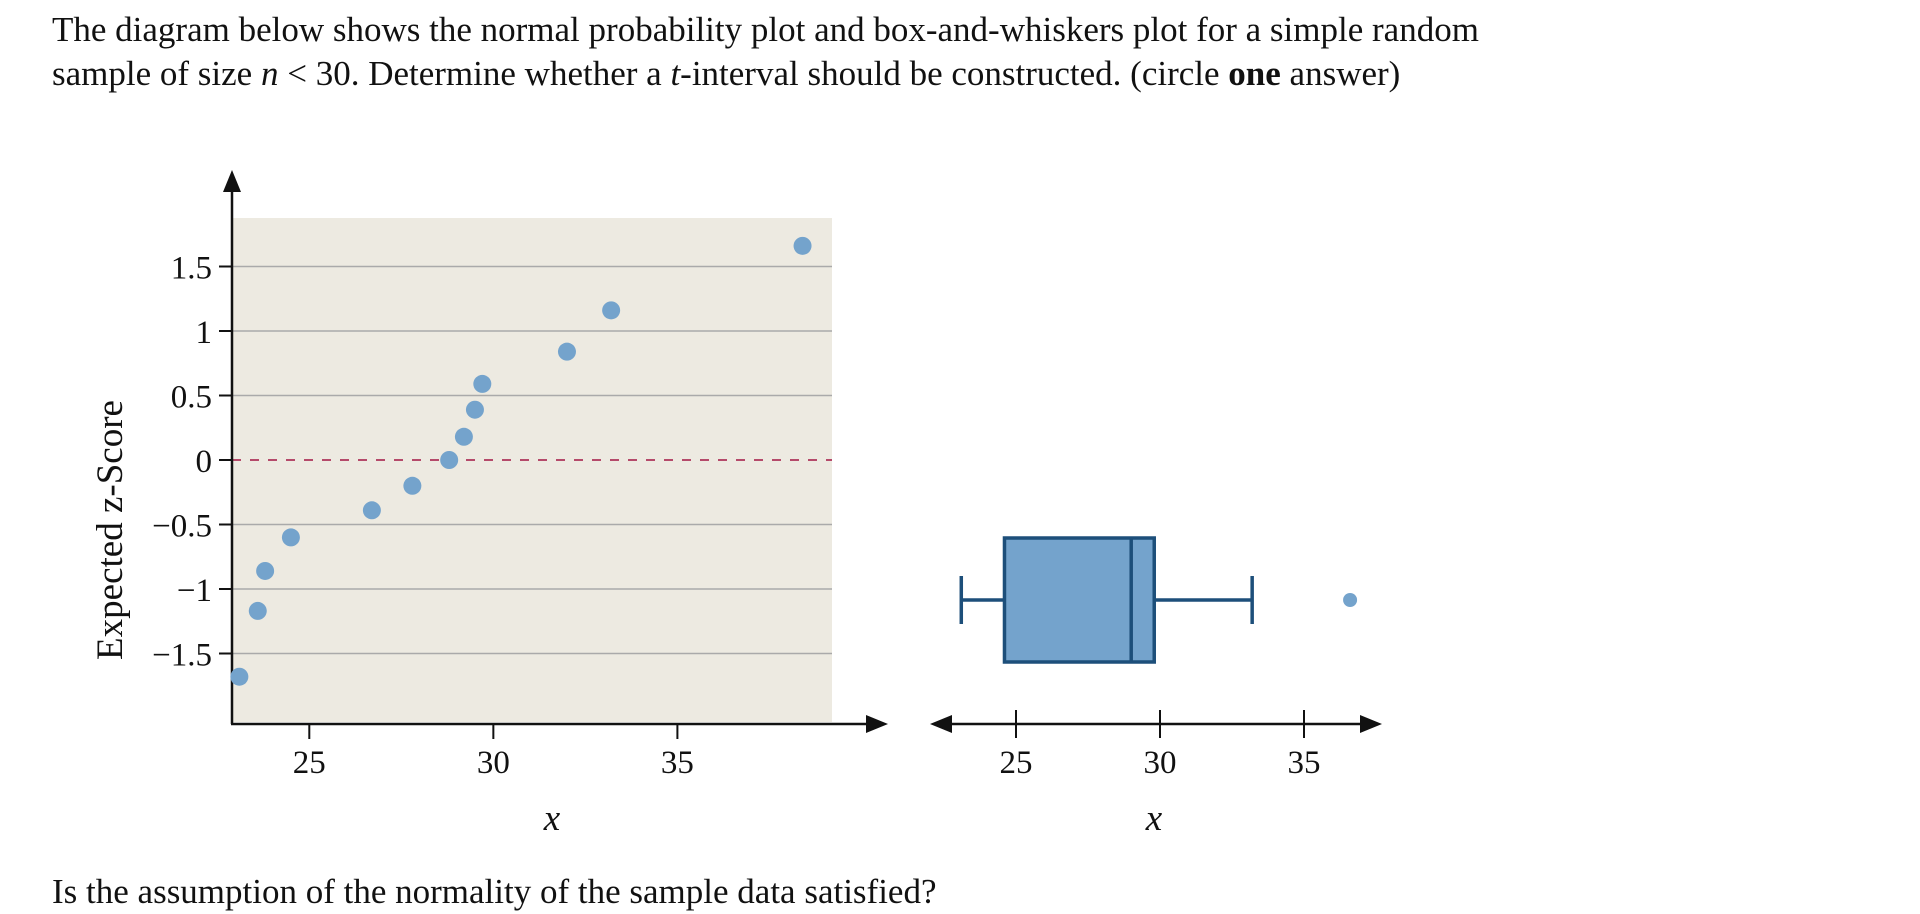 Image resolution: width=1920 pixels, height=914 pixels. Describe the element at coordinates (232, 181) in the screenshot. I see `y-axis-arrow-icon` at that location.